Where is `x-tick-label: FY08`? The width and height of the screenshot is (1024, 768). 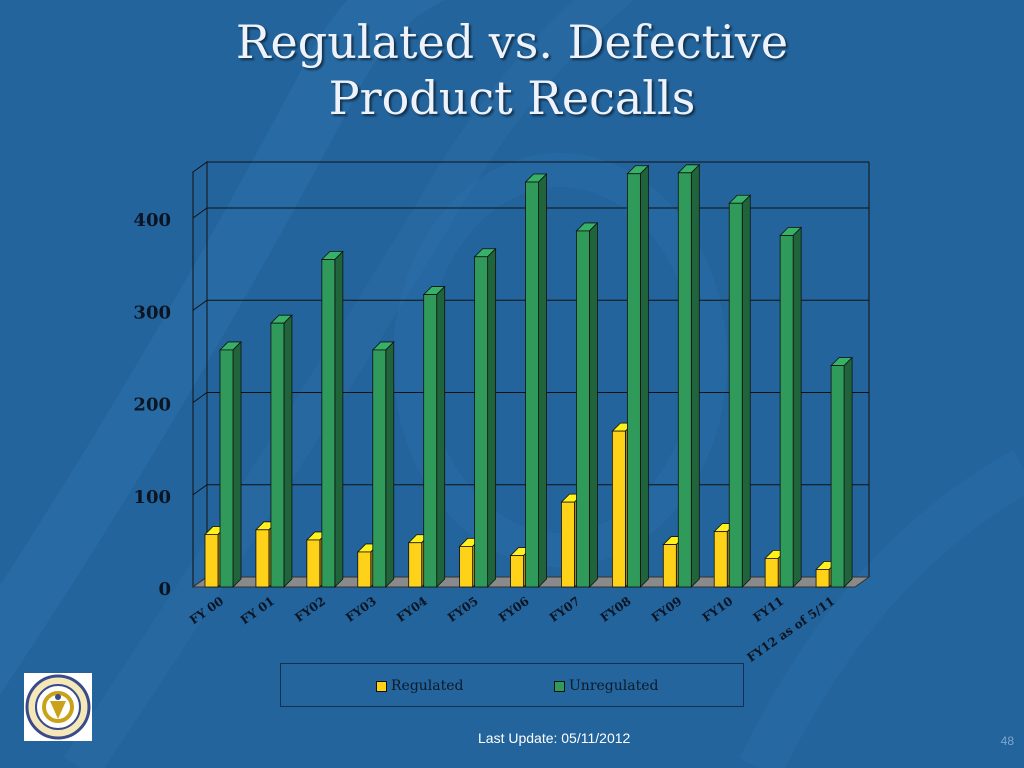 x-tick-label: FY08 is located at coordinates (616, 609).